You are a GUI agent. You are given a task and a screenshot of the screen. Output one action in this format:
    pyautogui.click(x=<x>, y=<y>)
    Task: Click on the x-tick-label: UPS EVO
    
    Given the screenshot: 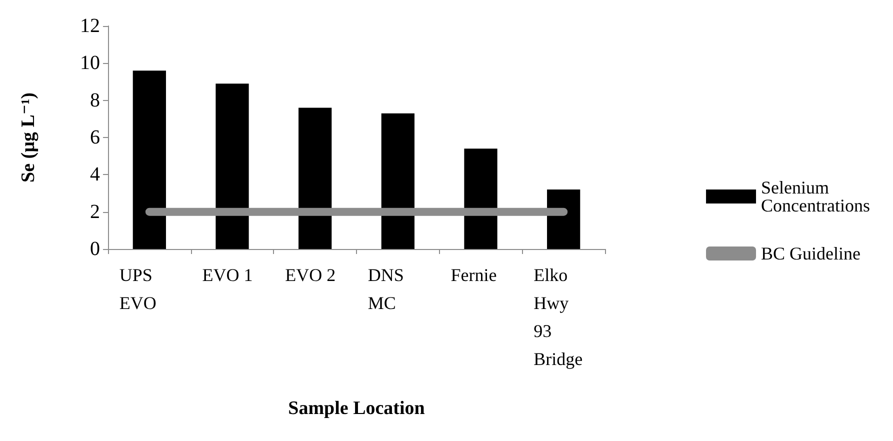 What is the action you would take?
    pyautogui.click(x=138, y=289)
    